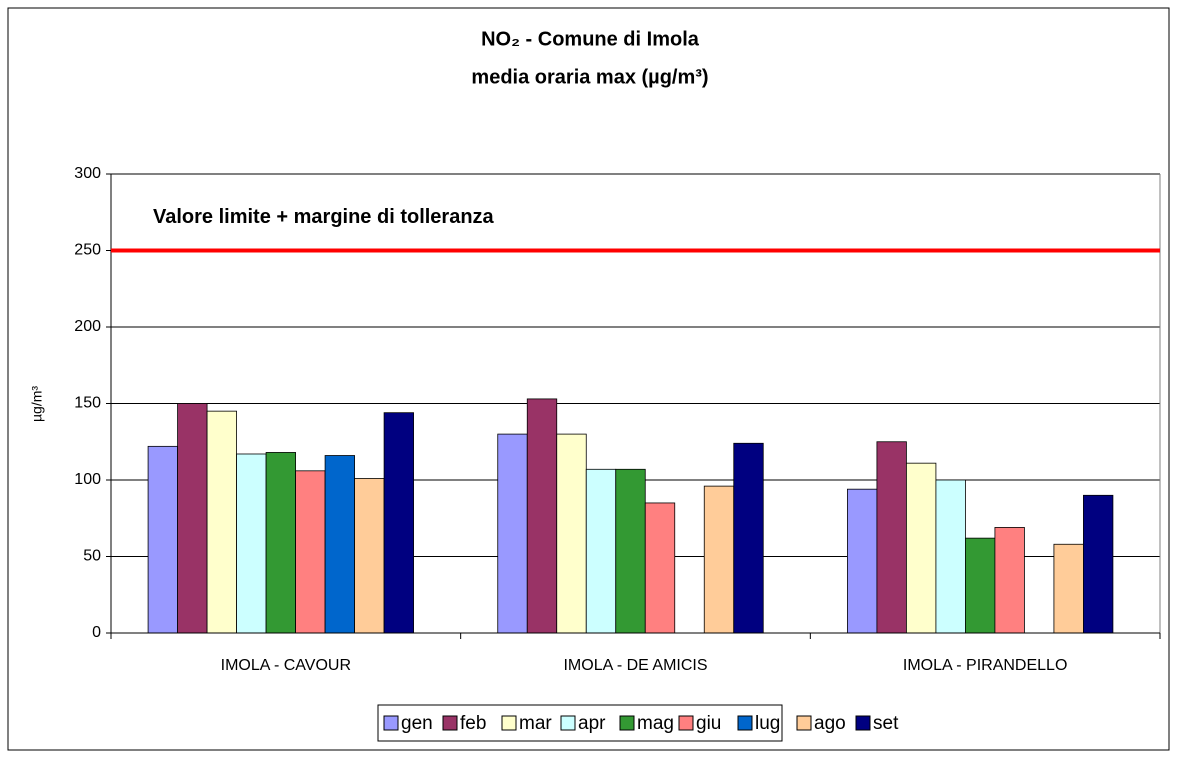  Describe the element at coordinates (985, 665) in the screenshot. I see `x-tick-label: IMOLA - PIRANDELLO` at that location.